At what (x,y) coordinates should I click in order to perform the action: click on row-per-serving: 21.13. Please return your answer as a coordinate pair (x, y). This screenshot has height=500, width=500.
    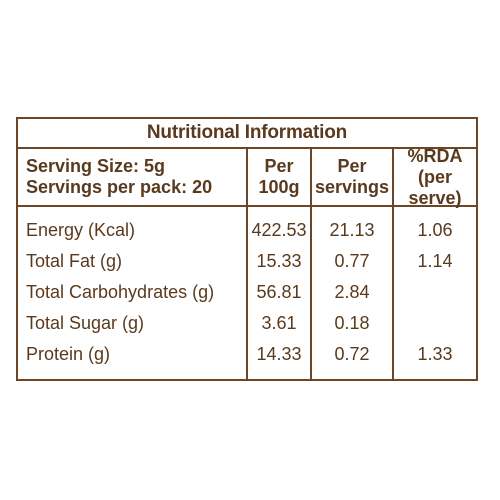
    Looking at the image, I should click on (352, 230).